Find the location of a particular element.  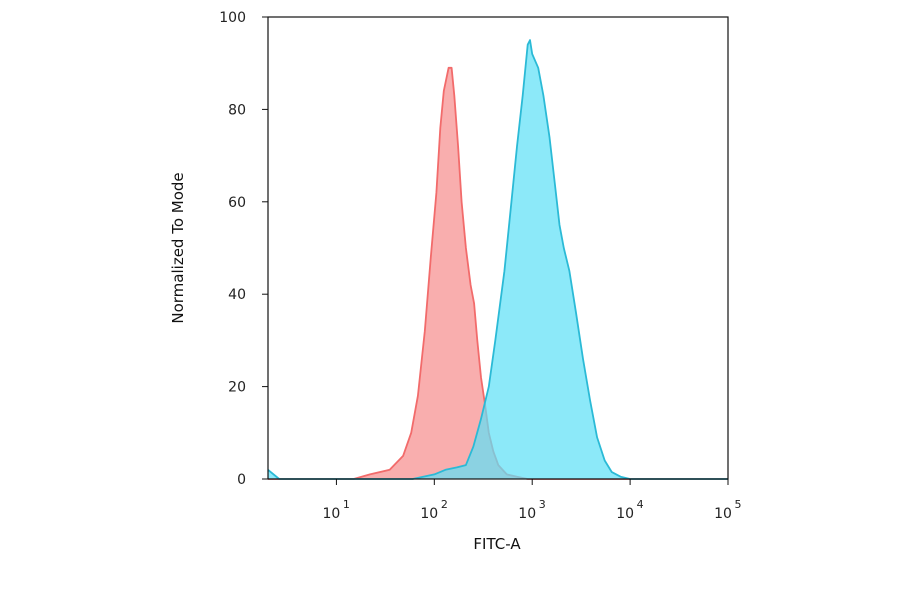

x-tick-exponent: 4 is located at coordinates (640, 504).